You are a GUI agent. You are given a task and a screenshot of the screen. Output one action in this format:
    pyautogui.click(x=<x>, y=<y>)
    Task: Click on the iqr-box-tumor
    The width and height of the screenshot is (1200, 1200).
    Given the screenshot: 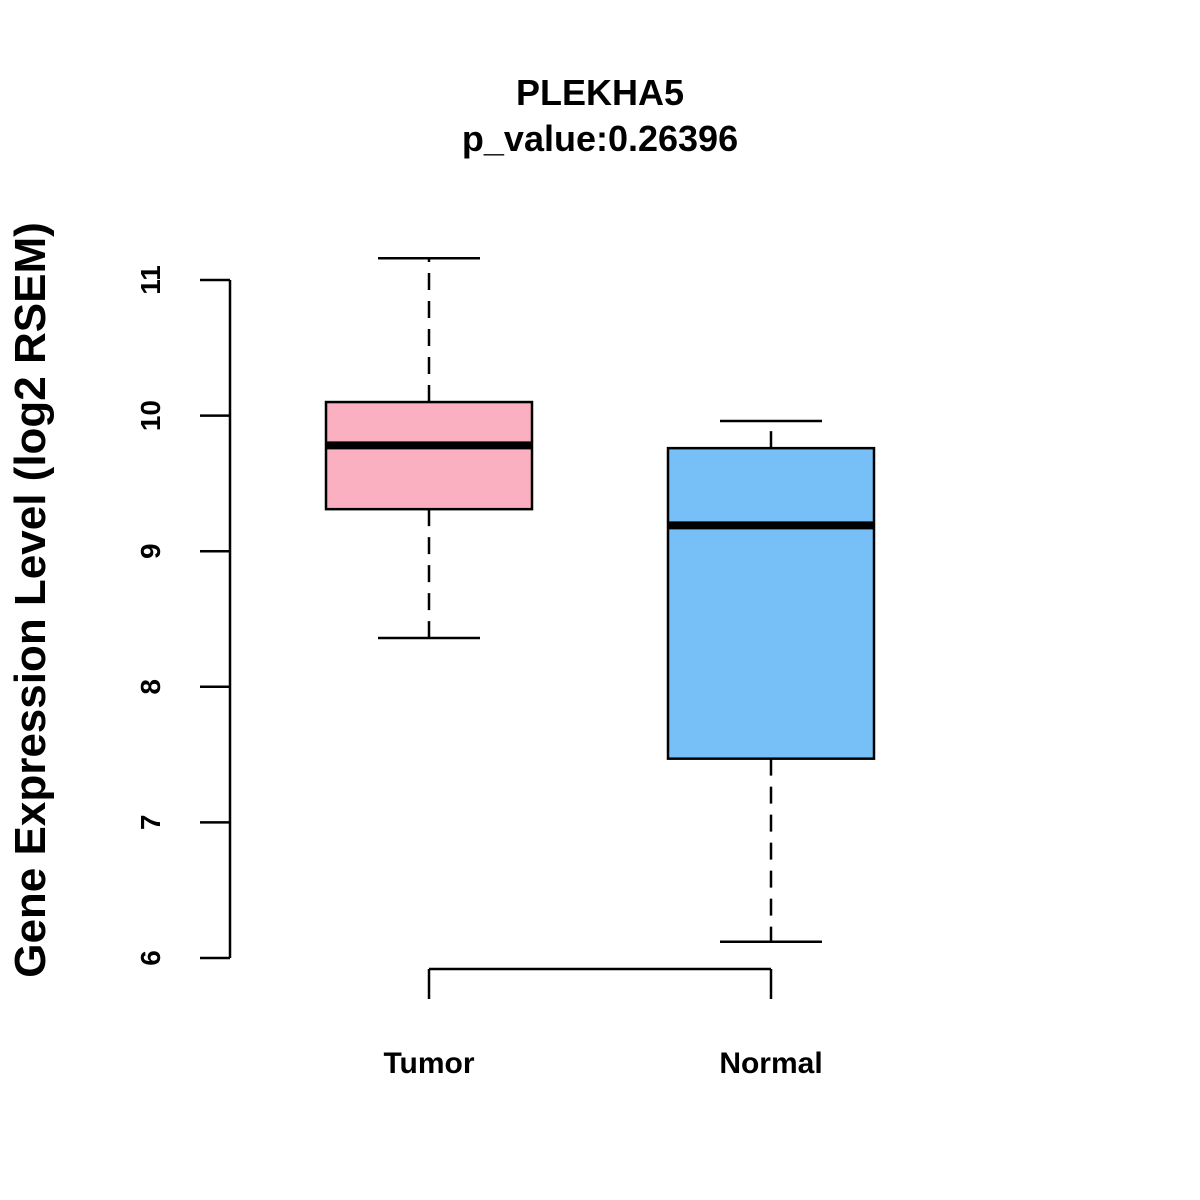 What is the action you would take?
    pyautogui.click(x=429, y=455)
    